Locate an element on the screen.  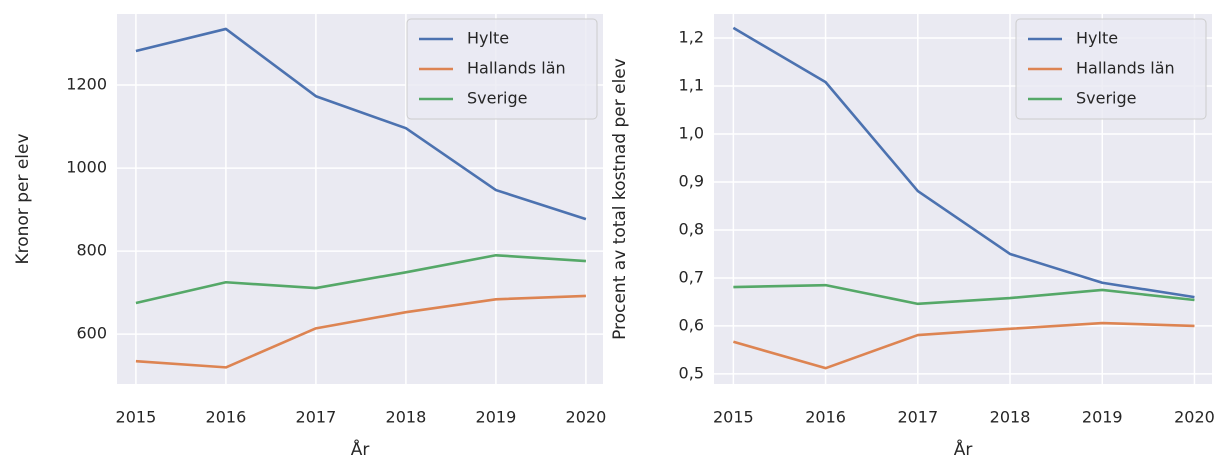
y-tick-label: 1,2 is located at coordinates (691, 36).